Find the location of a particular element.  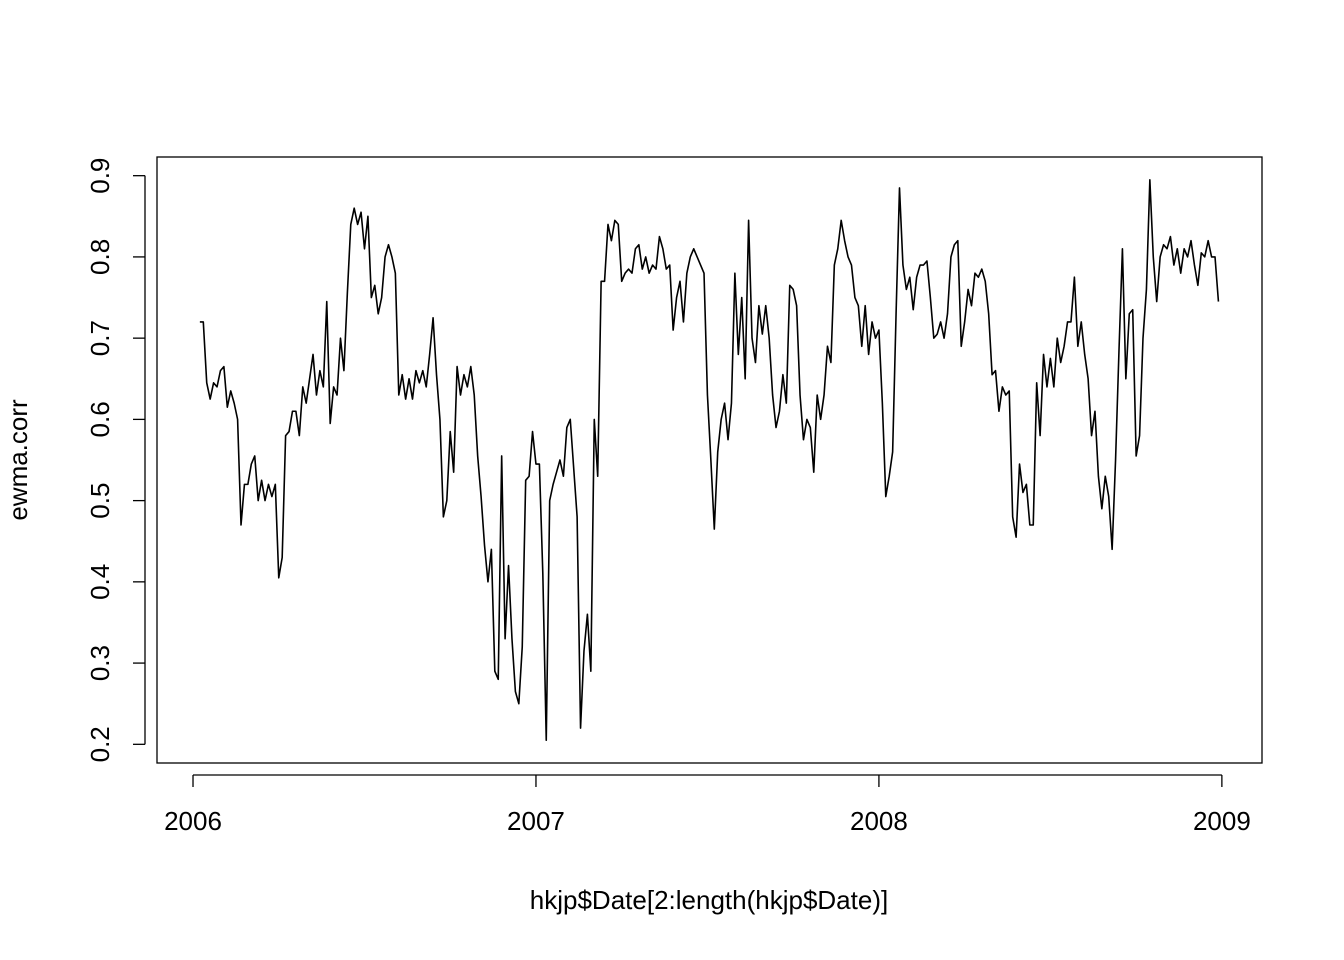

x-tick-label: 2007 is located at coordinates (536, 821).